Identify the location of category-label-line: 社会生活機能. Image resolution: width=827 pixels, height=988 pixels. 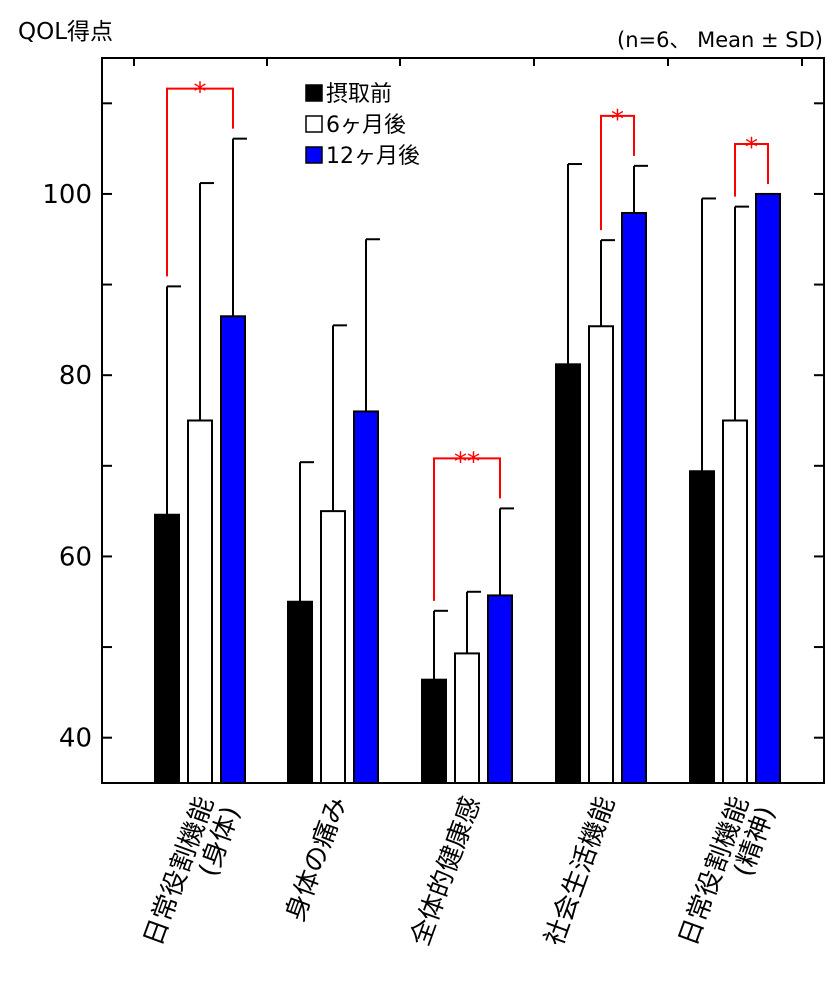
(581, 871).